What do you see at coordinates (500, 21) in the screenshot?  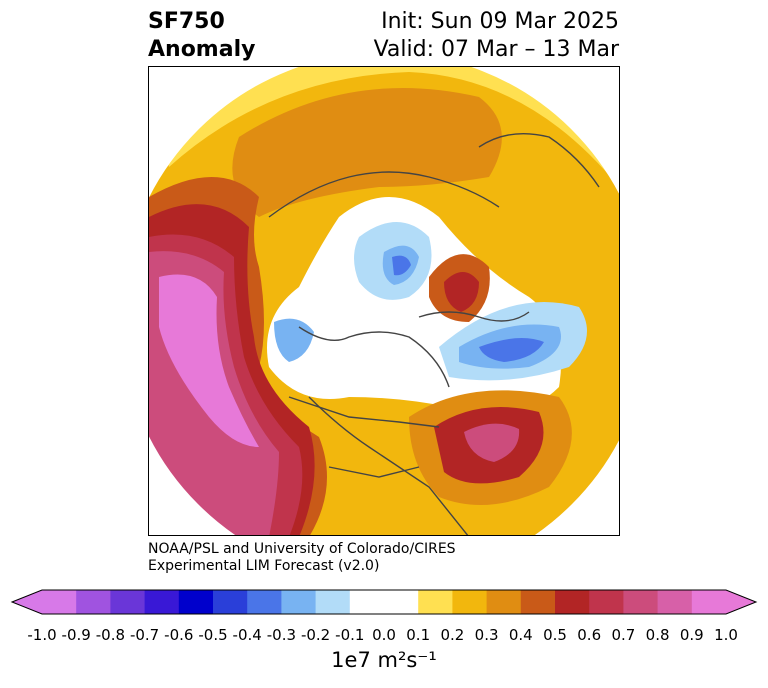 I see `title-init: Init: Sun 09 Mar 2025` at bounding box center [500, 21].